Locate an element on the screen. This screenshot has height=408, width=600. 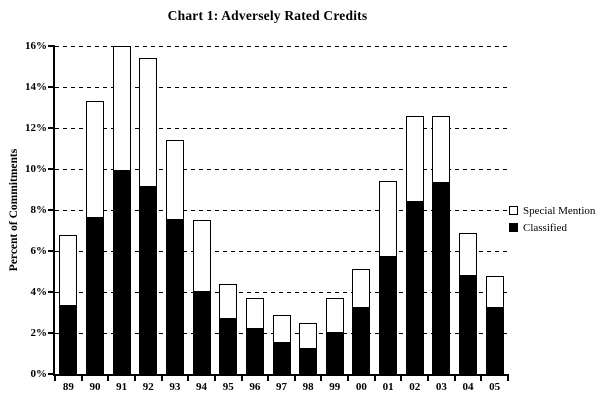
x-tick-label-02: 02 is located at coordinates (415, 387).